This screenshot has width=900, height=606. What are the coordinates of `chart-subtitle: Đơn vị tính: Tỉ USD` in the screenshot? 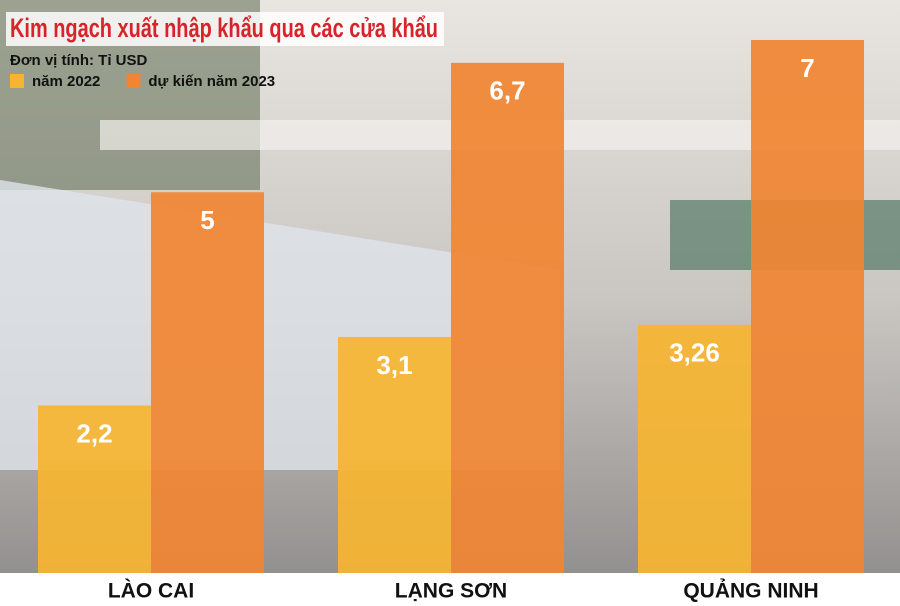 It's located at (78, 60).